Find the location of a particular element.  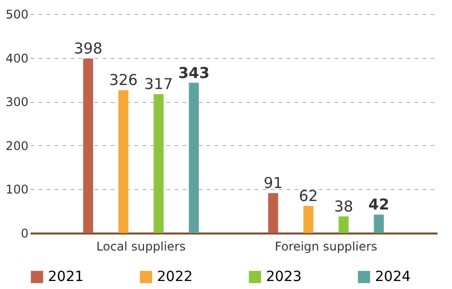

y-tick-label: 200 is located at coordinates (17, 145).